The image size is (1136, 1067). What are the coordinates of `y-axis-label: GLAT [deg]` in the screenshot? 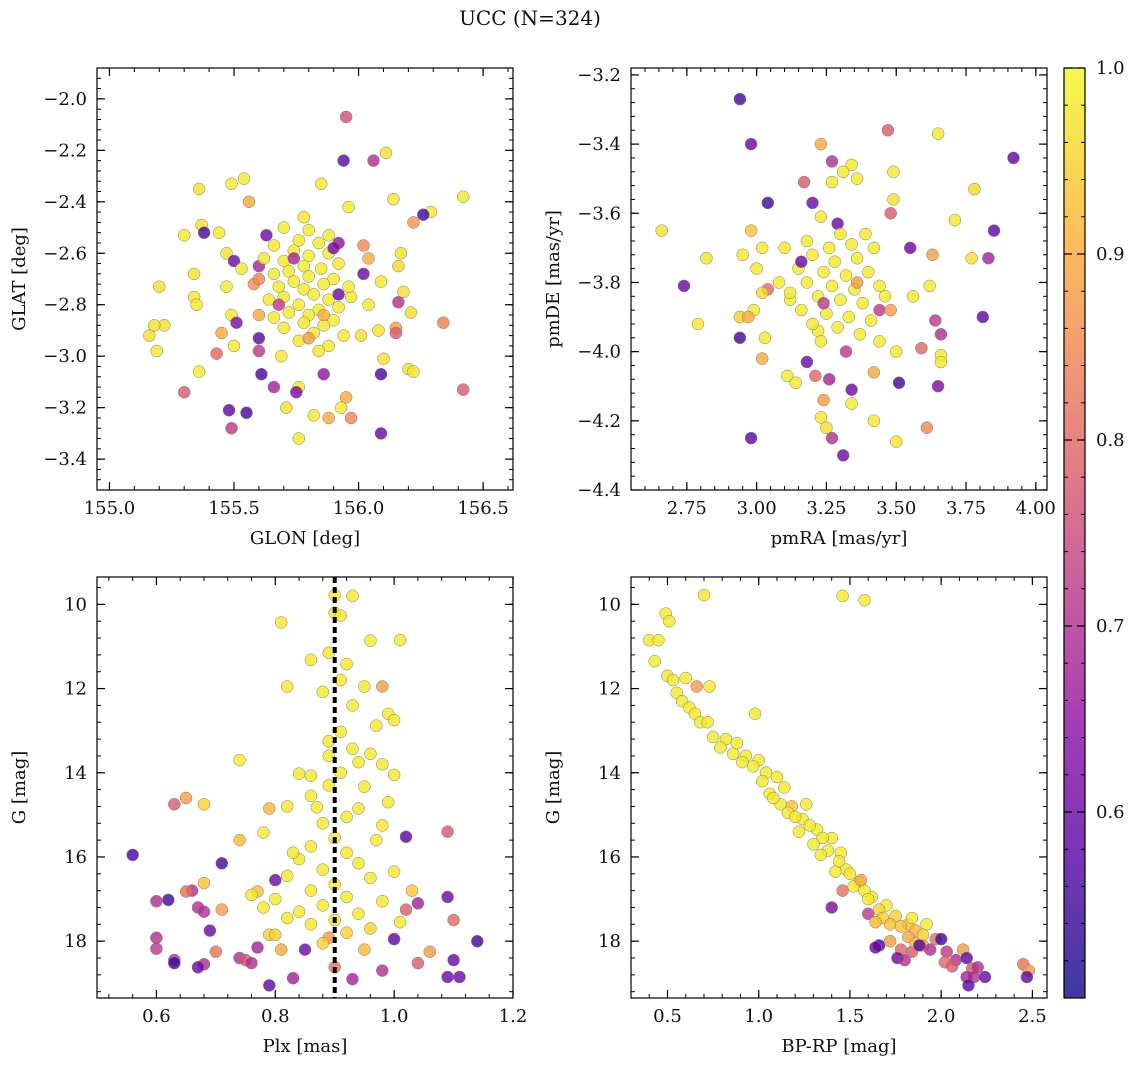 It's located at (19, 279).